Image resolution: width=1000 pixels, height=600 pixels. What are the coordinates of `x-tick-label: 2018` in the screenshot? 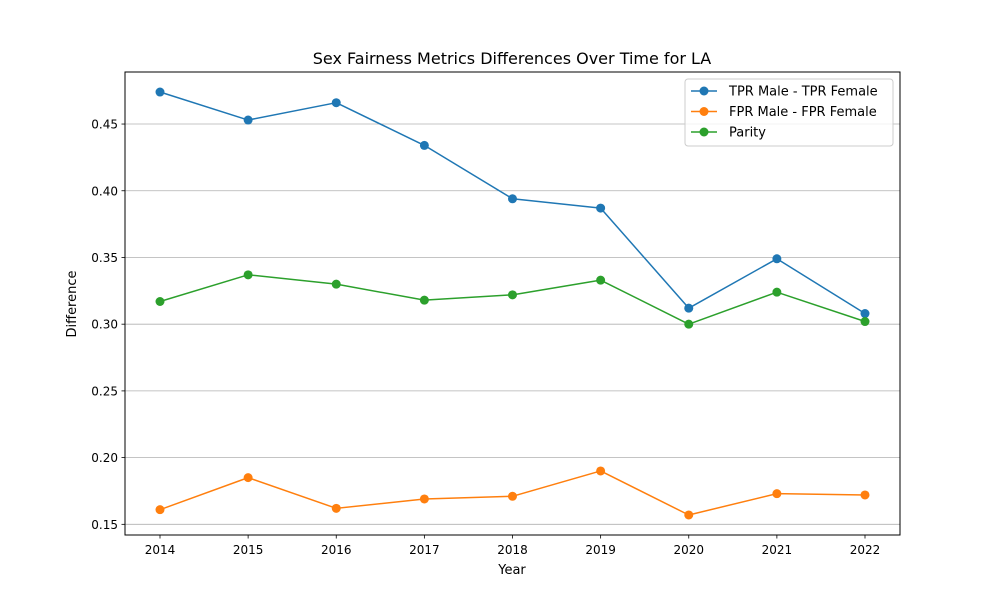 It's located at (512, 550).